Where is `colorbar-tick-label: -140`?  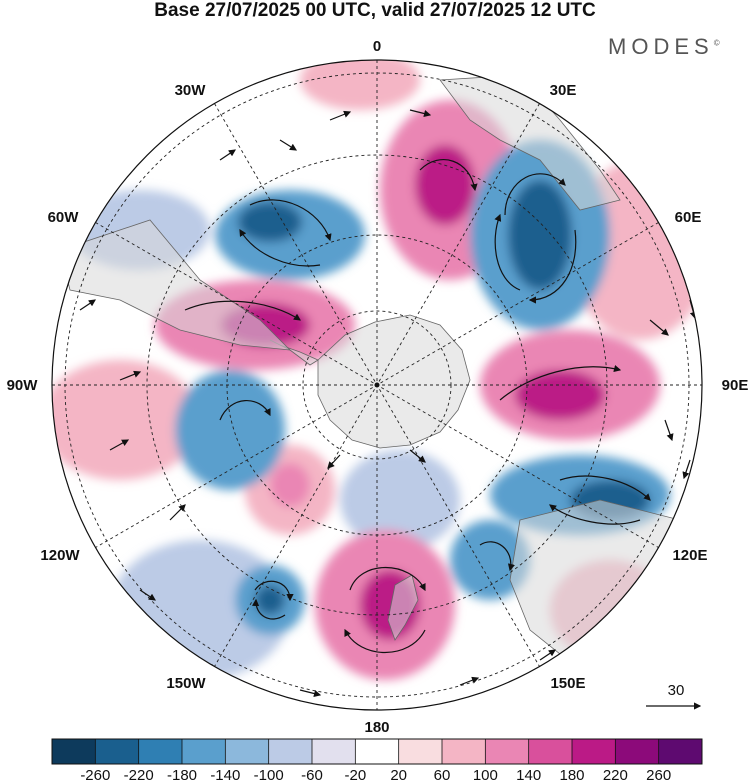
colorbar-tick-label: -140 is located at coordinates (225, 775).